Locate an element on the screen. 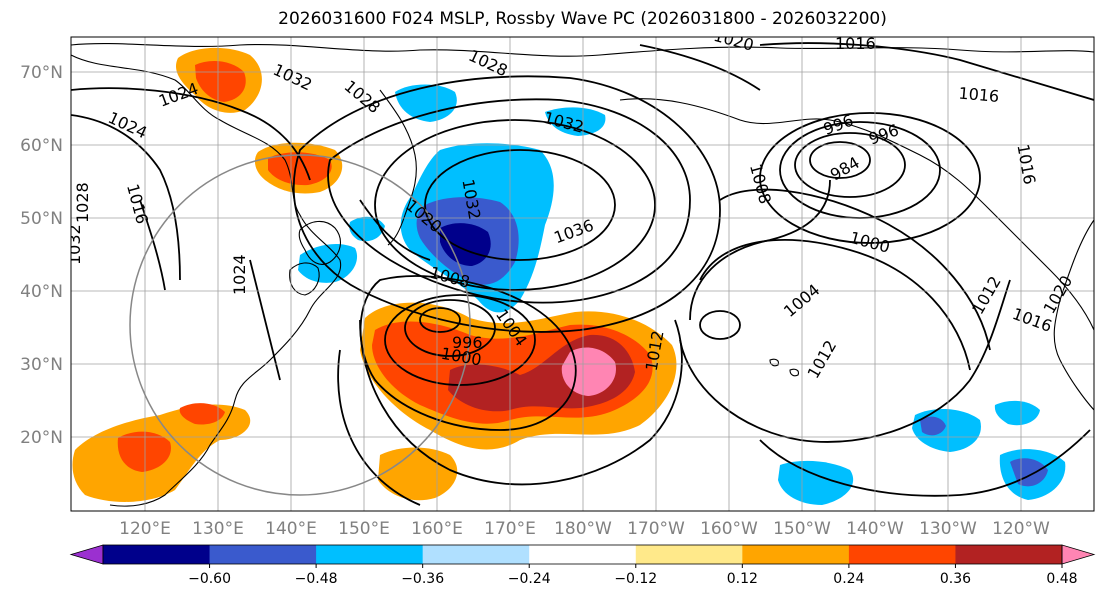  lon-label: 130°E is located at coordinates (218, 529).